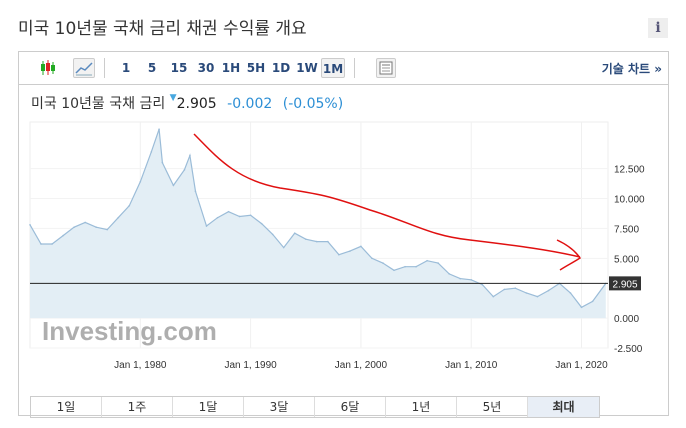 This screenshot has height=428, width=686. Describe the element at coordinates (250, 365) in the screenshot. I see `x-tick-label: Jan 1, 1990` at that location.